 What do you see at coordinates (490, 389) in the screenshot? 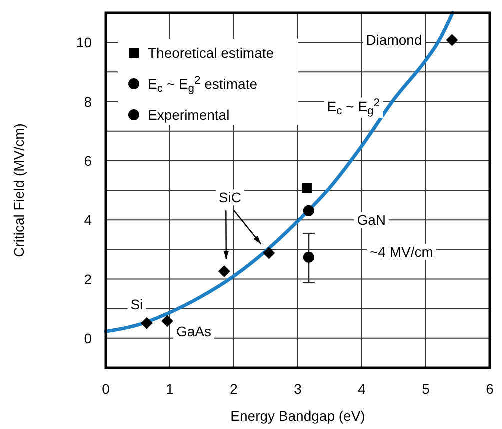
I see `x-tick-label: 6` at bounding box center [490, 389].